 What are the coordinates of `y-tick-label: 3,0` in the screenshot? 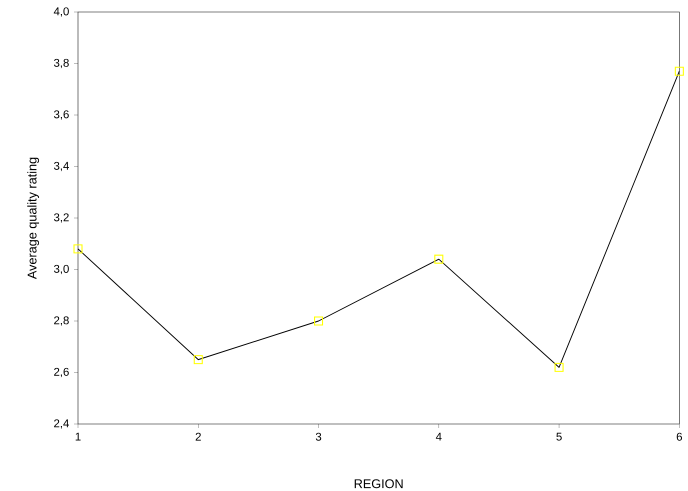 It's located at (61, 269).